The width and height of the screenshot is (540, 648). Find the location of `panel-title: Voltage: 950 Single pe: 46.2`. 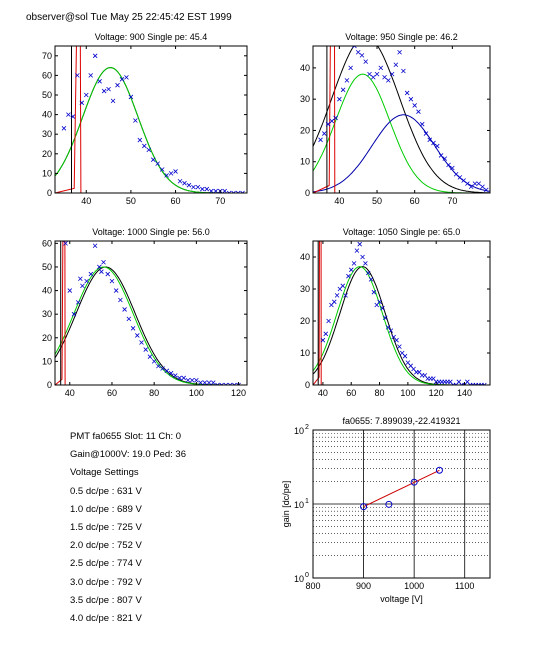

panel-title: Voltage: 950 Single pe: 46.2 is located at coordinates (401, 37).